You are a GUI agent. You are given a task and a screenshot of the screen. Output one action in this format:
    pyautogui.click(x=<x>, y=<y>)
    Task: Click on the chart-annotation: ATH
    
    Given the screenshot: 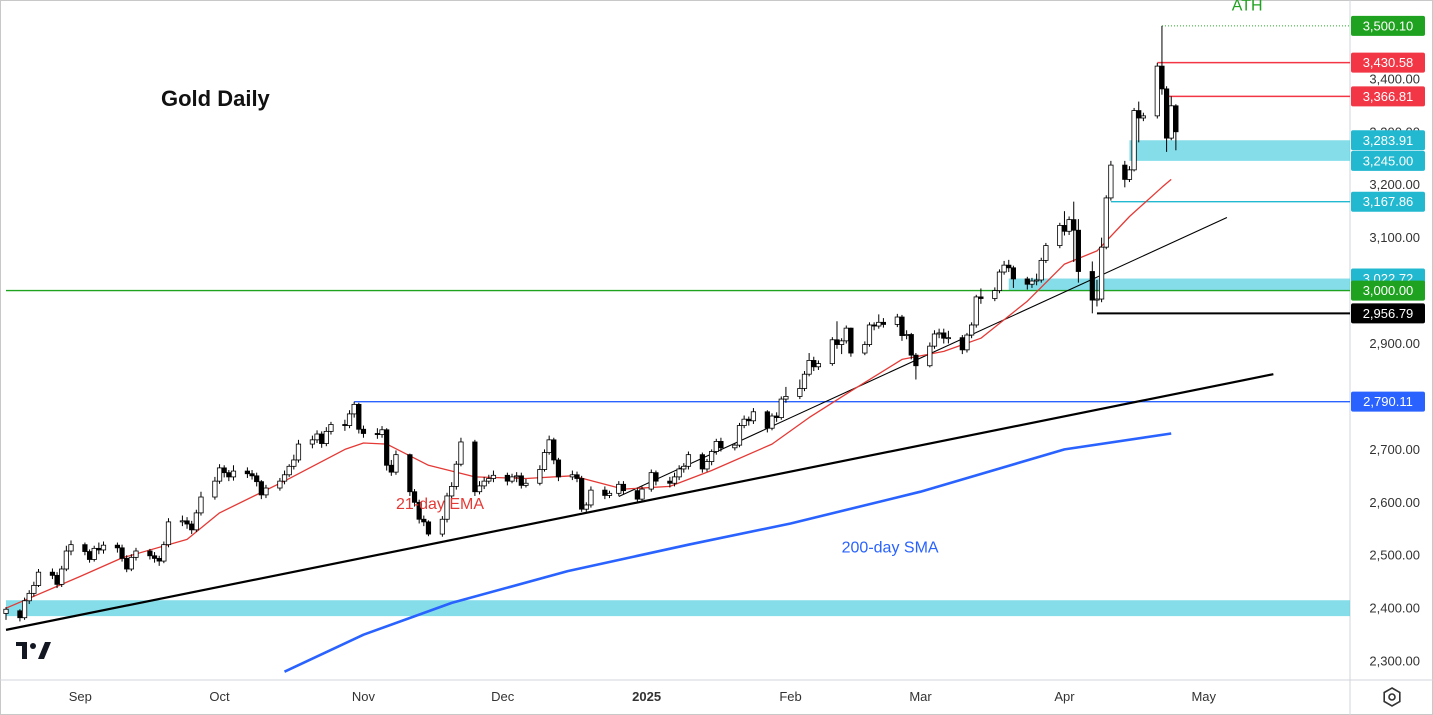 What is the action you would take?
    pyautogui.click(x=1247, y=7)
    